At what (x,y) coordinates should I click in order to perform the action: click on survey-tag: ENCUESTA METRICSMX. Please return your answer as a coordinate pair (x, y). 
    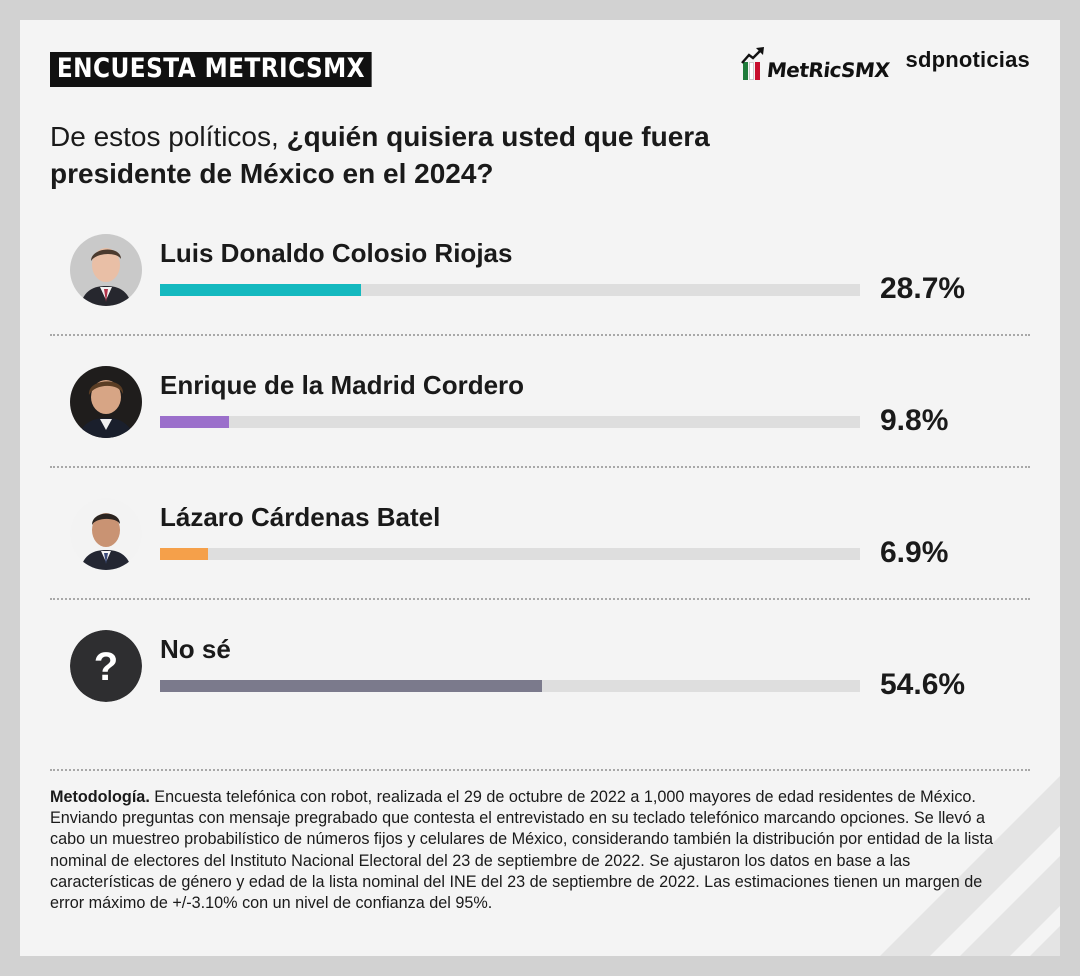
    Looking at the image, I should click on (211, 69).